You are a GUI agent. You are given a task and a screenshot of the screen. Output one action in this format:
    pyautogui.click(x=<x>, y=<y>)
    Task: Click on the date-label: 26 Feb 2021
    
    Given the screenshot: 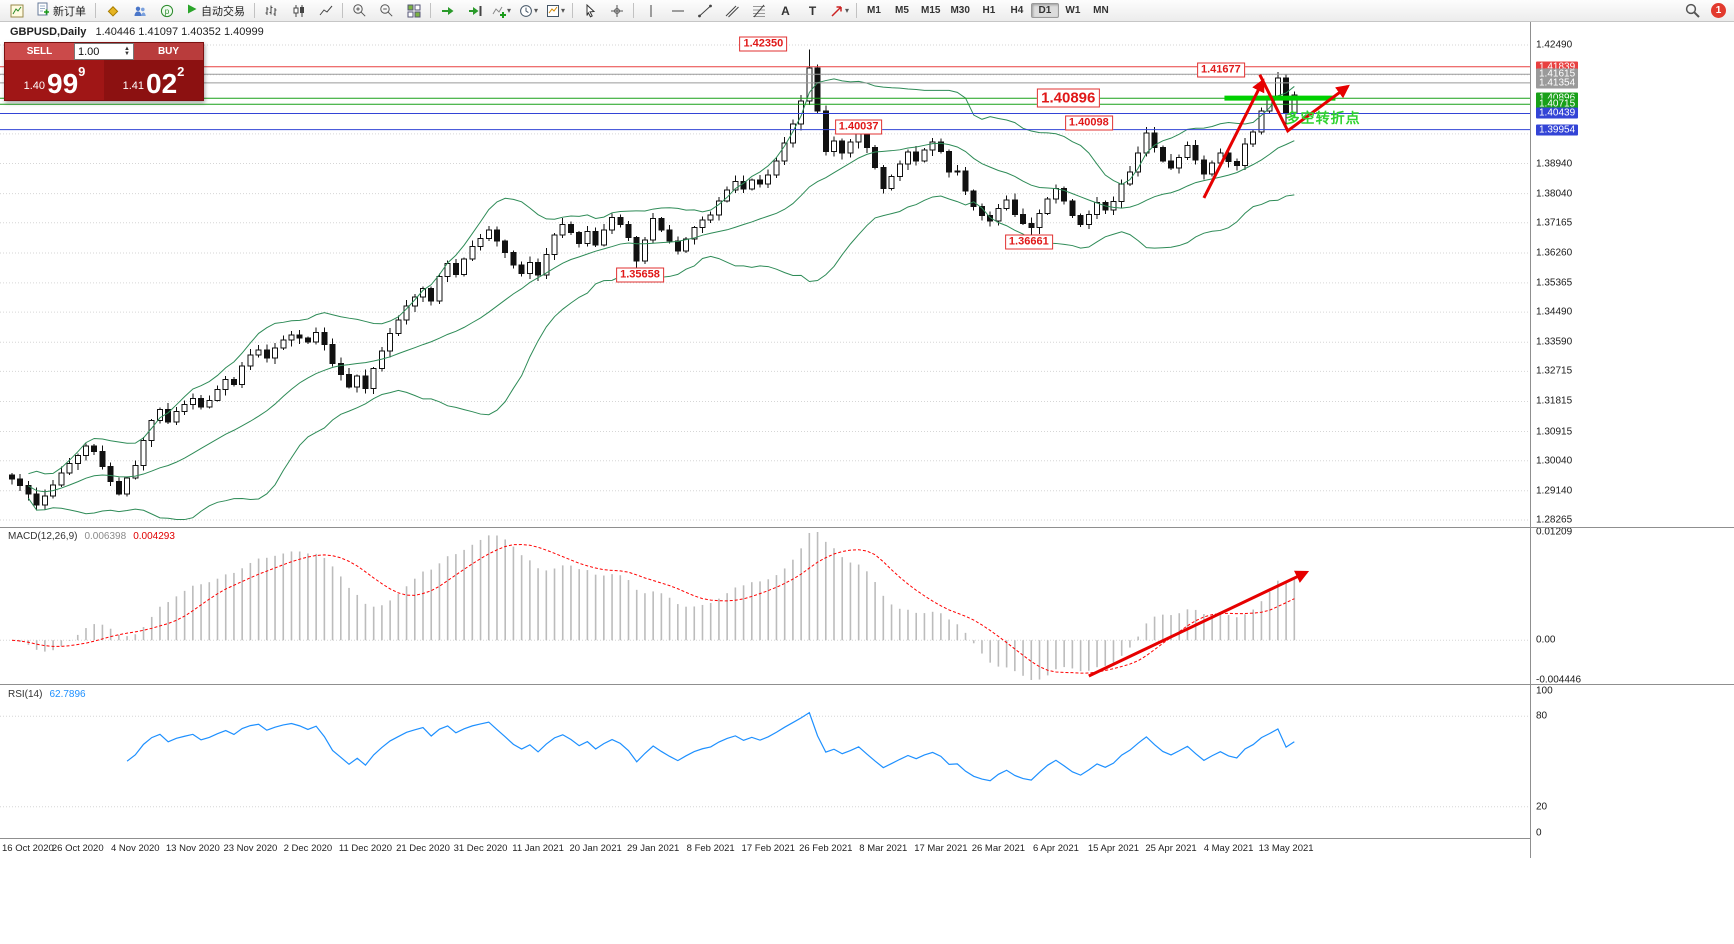 What is the action you would take?
    pyautogui.click(x=826, y=848)
    